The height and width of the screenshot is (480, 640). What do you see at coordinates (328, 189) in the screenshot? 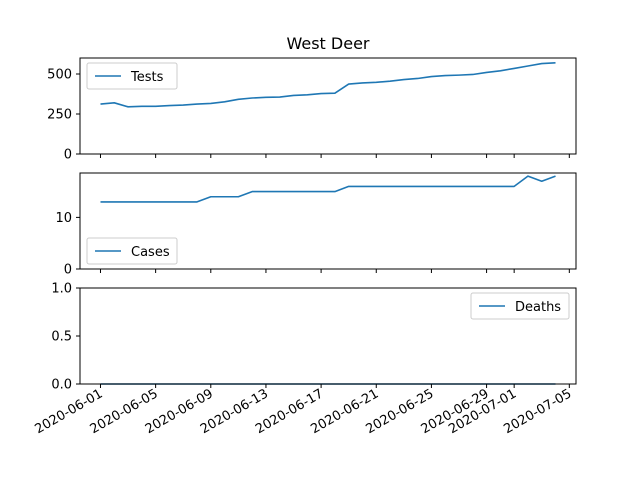
I see `series-line-cases` at bounding box center [328, 189].